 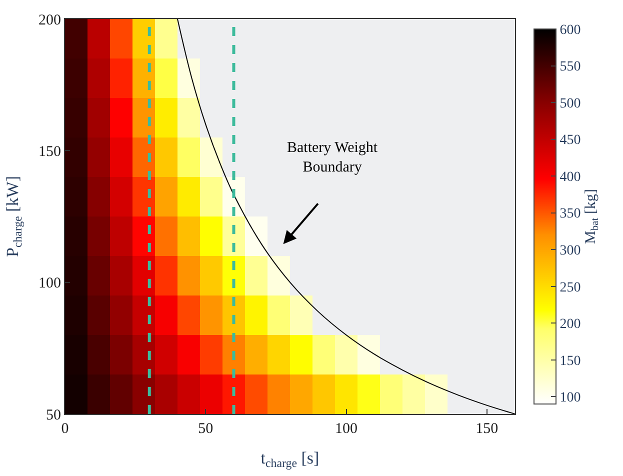 What do you see at coordinates (570, 140) in the screenshot?
I see `color-bar-label: 450` at bounding box center [570, 140].